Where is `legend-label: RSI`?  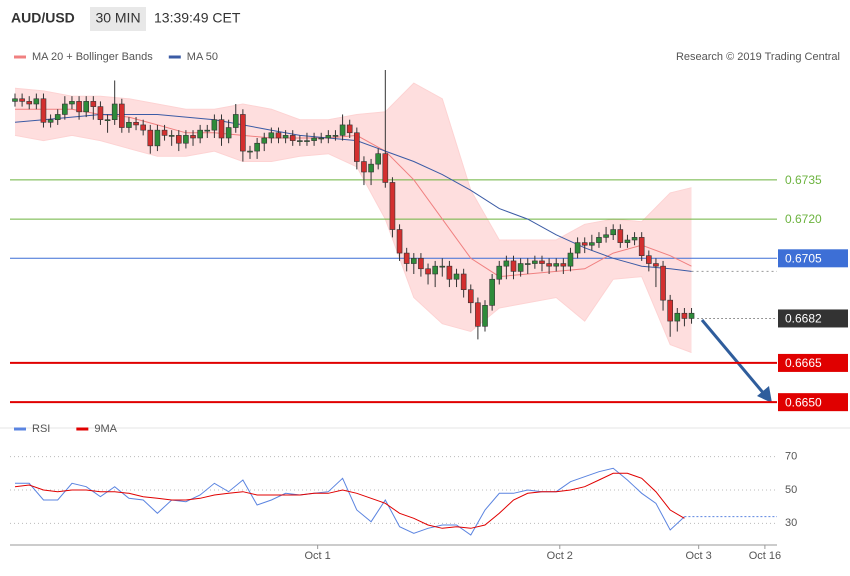
legend-label: RSI is located at coordinates (41, 429).